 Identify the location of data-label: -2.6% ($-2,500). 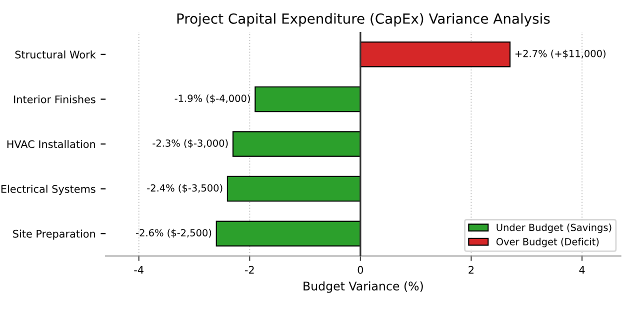
(174, 233).